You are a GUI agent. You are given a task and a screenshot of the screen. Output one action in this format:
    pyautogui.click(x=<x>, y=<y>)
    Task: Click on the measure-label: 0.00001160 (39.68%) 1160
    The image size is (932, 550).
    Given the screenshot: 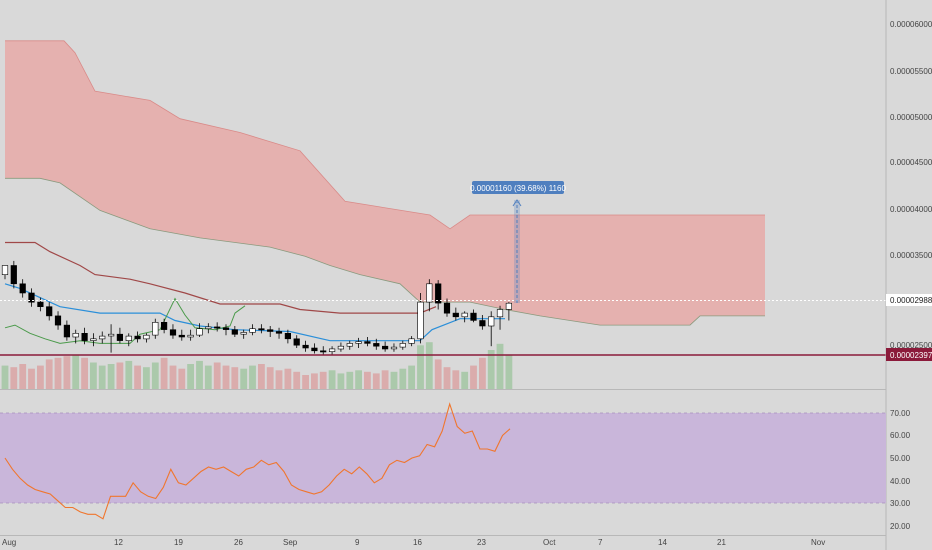 What is the action you would take?
    pyautogui.click(x=518, y=188)
    